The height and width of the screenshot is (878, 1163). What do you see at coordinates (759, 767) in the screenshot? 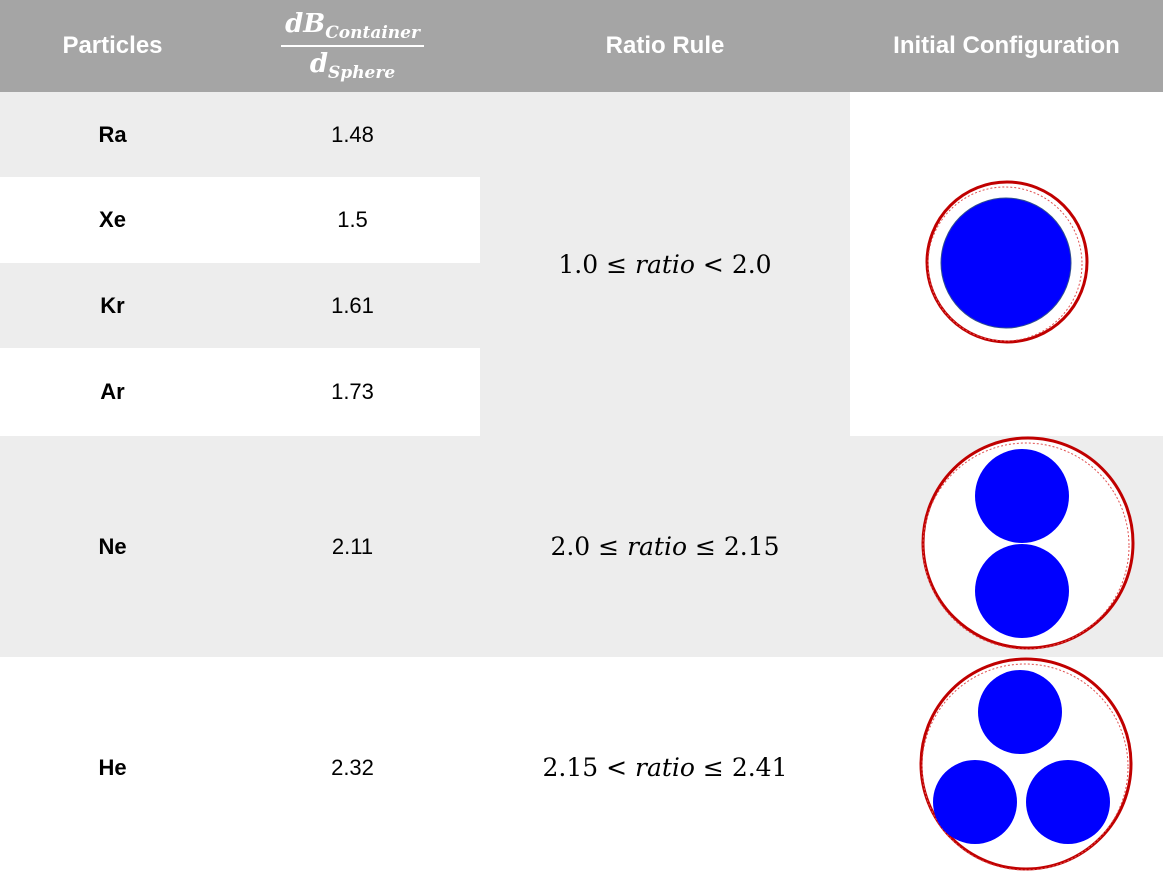
I see `rule-upper: 2.41` at bounding box center [759, 767].